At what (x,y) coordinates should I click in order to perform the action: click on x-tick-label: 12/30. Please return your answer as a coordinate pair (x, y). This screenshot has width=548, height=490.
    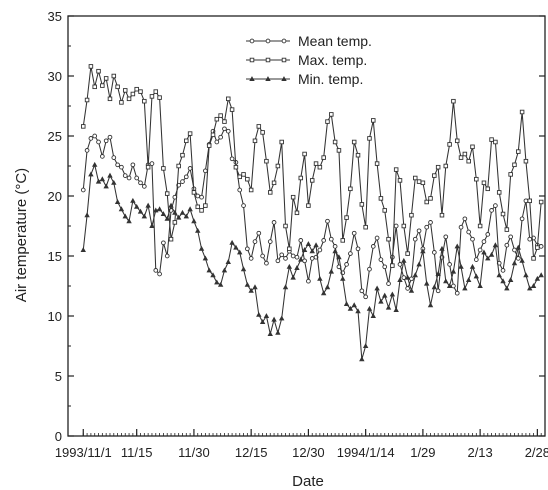
    Looking at the image, I should click on (308, 452).